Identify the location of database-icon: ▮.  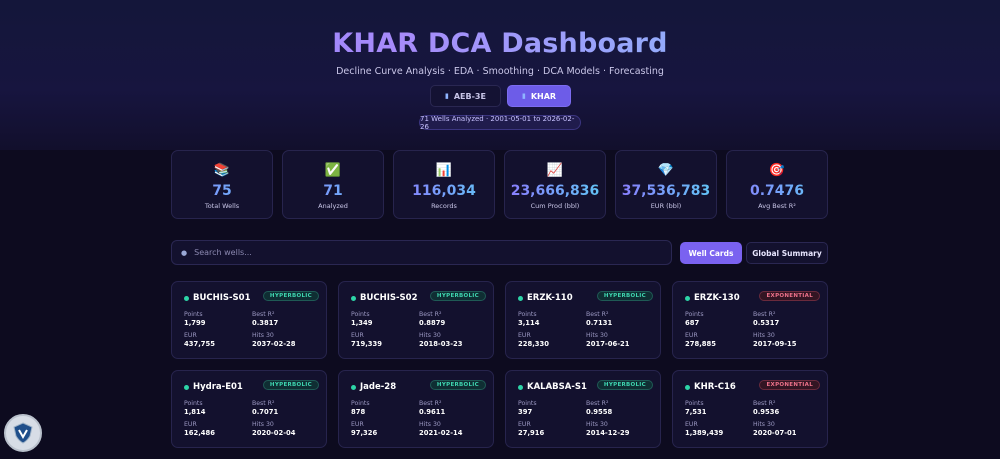
(447, 96).